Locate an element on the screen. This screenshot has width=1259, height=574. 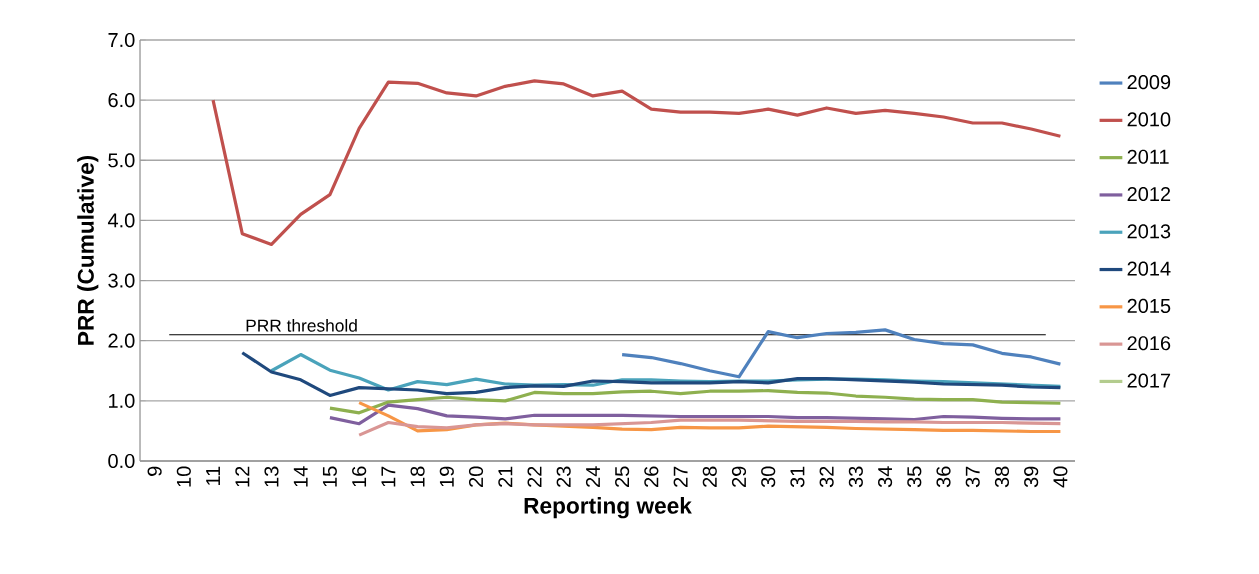
x-axis-title: Reporting week is located at coordinates (608, 508).